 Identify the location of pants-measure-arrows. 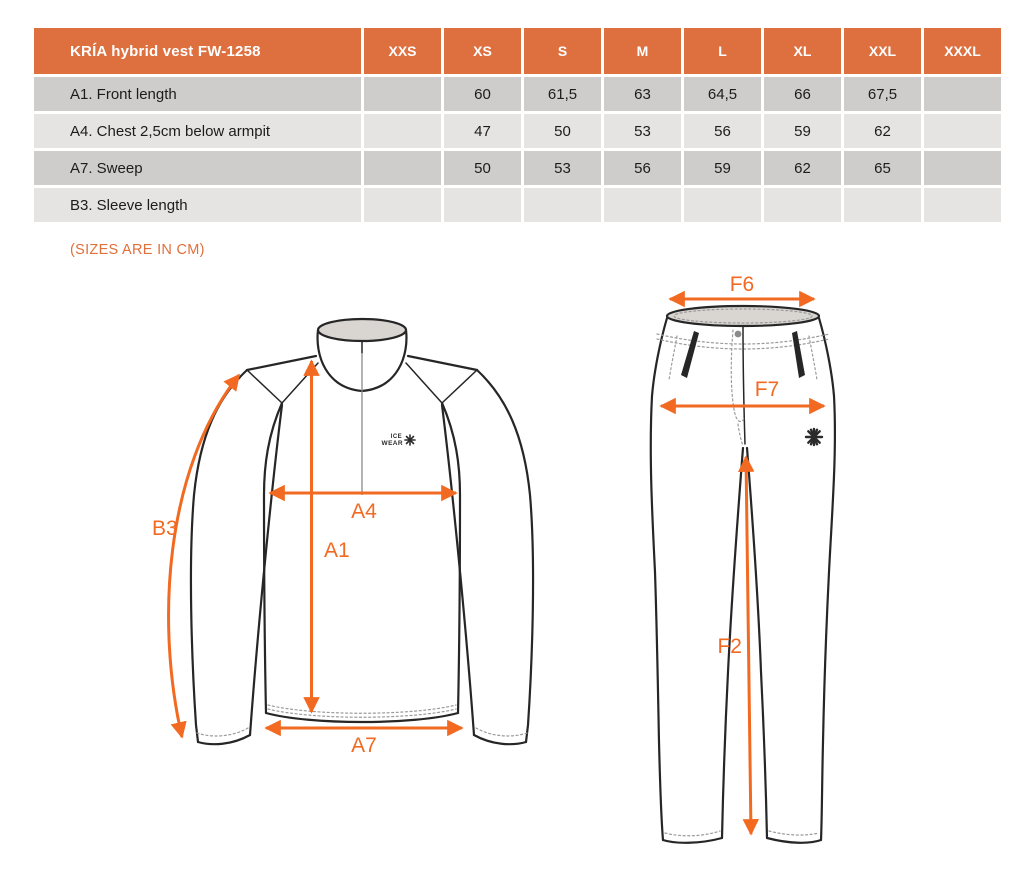
(742, 563).